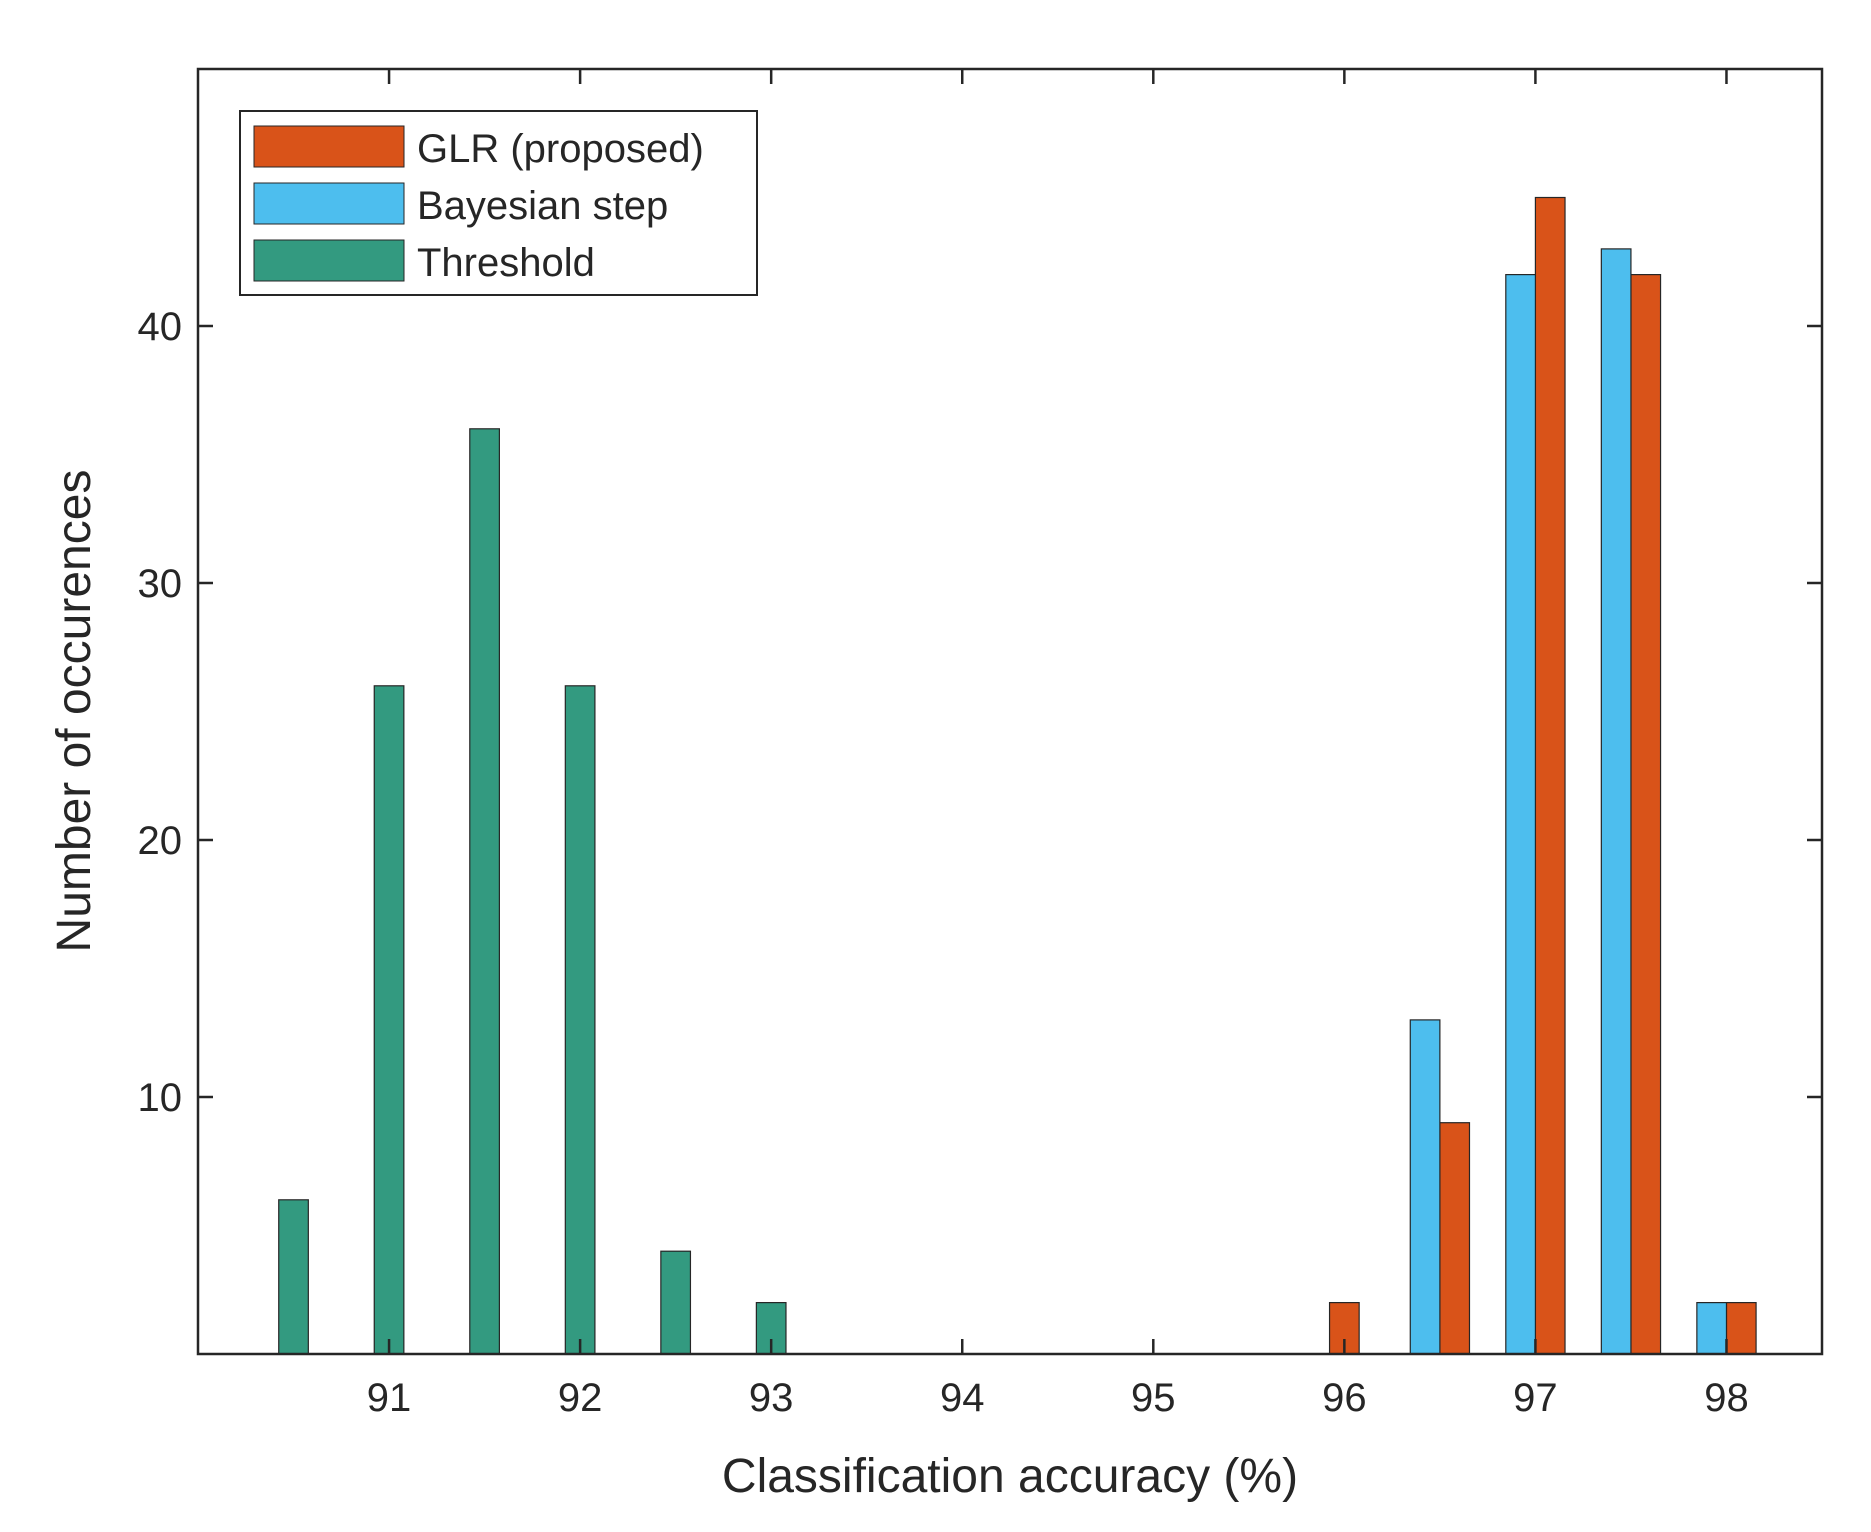 The width and height of the screenshot is (1871, 1532). I want to click on y-tick-label-30: 30, so click(160, 584).